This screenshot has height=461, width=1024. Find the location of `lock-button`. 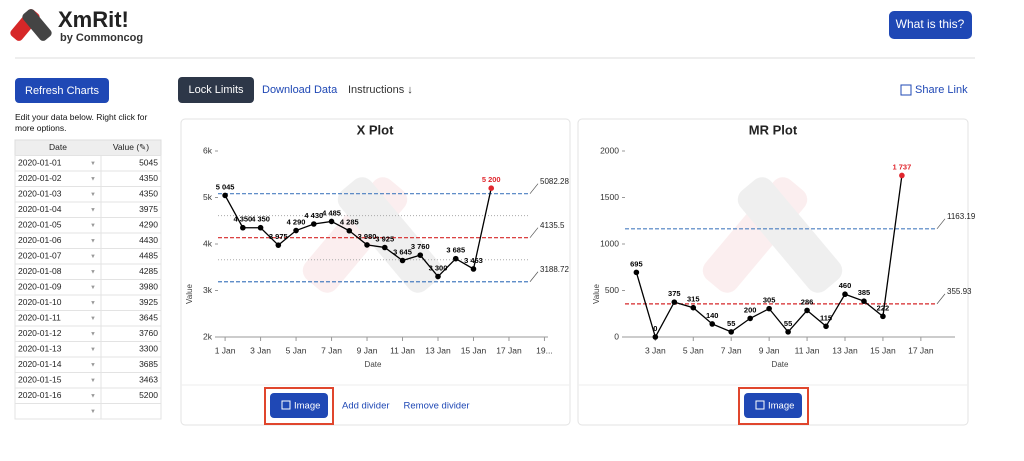

lock-button is located at coordinates (216, 90).